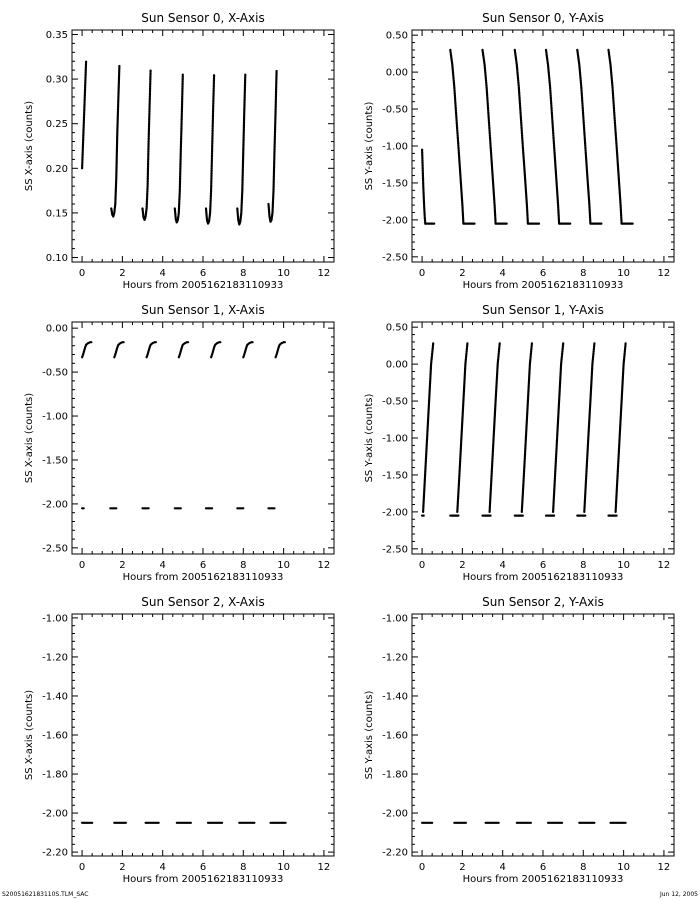 Image resolution: width=700 pixels, height=900 pixels. What do you see at coordinates (395, 775) in the screenshot?
I see `y-tick-label: -1.80` at bounding box center [395, 775].